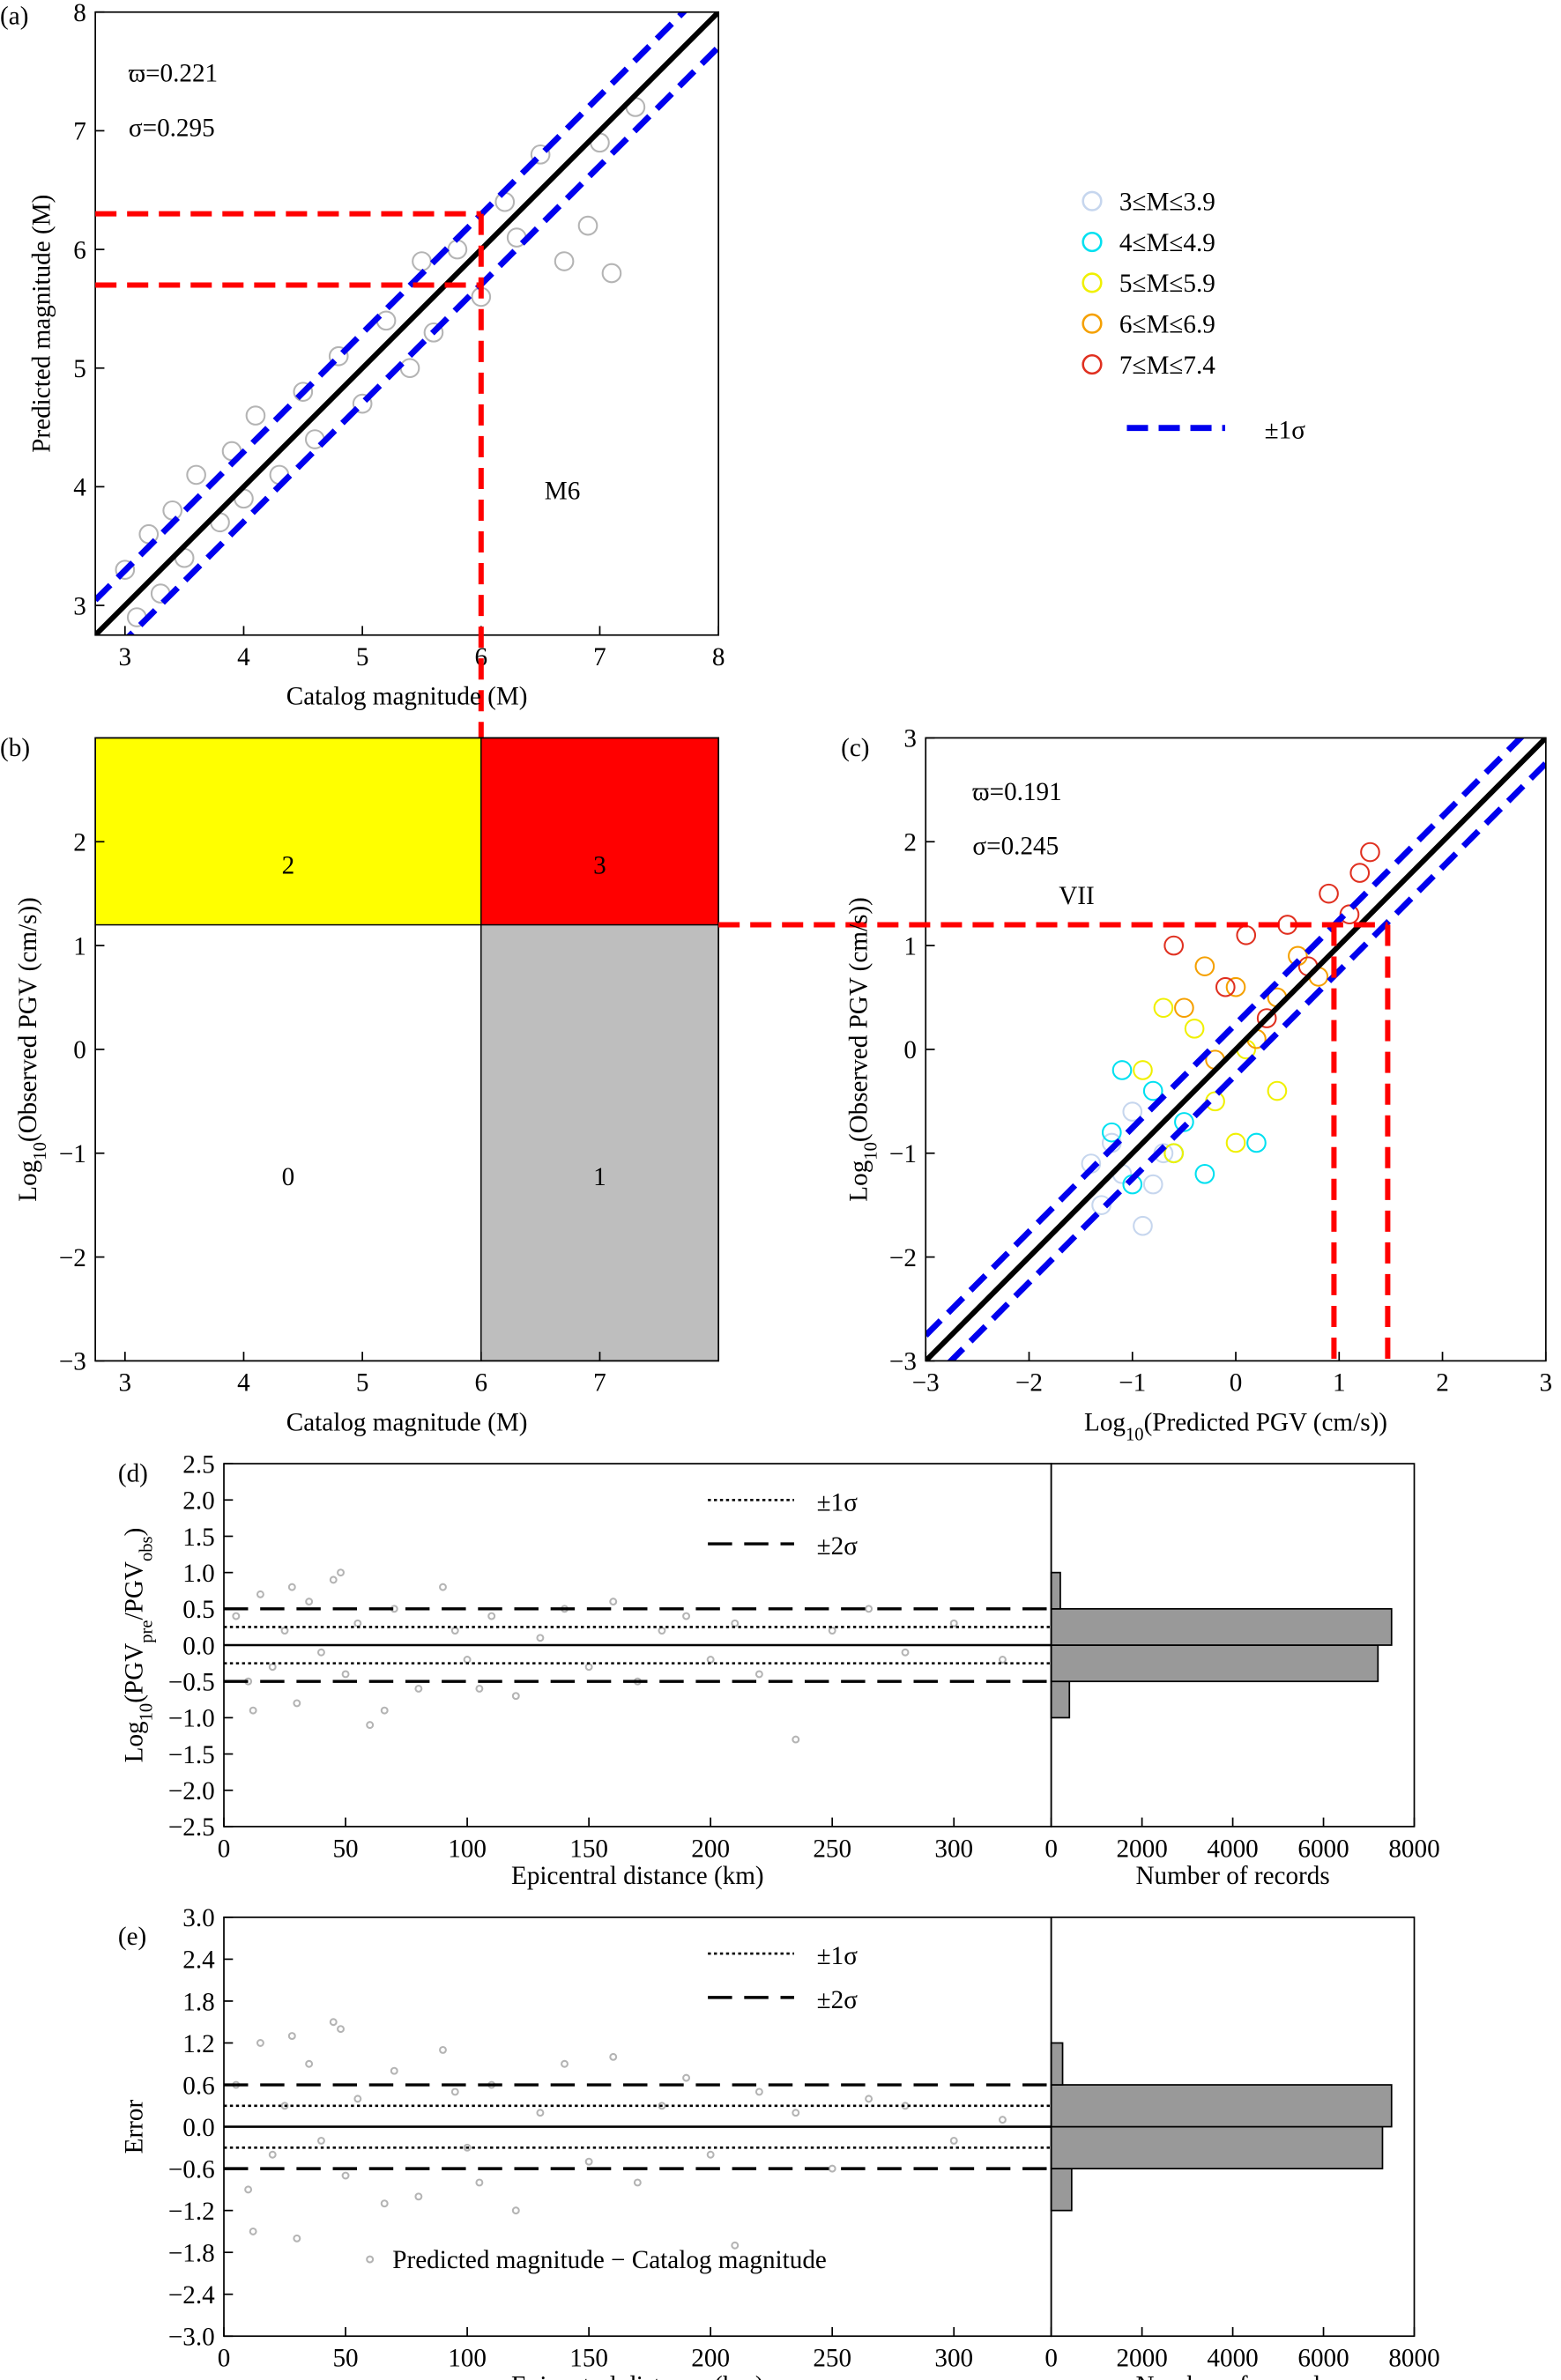 The width and height of the screenshot is (1561, 2380). I want to click on x-tick-label: 0, so click(1236, 1383).